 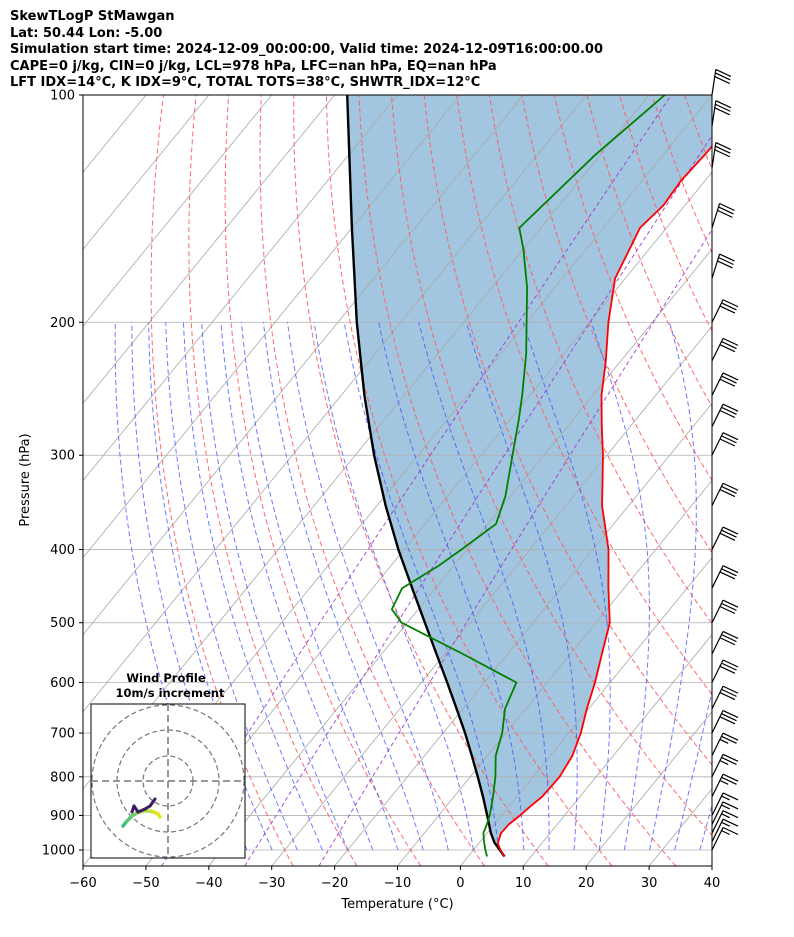 What do you see at coordinates (62, 777) in the screenshot?
I see `y-tick-label: 800` at bounding box center [62, 777].